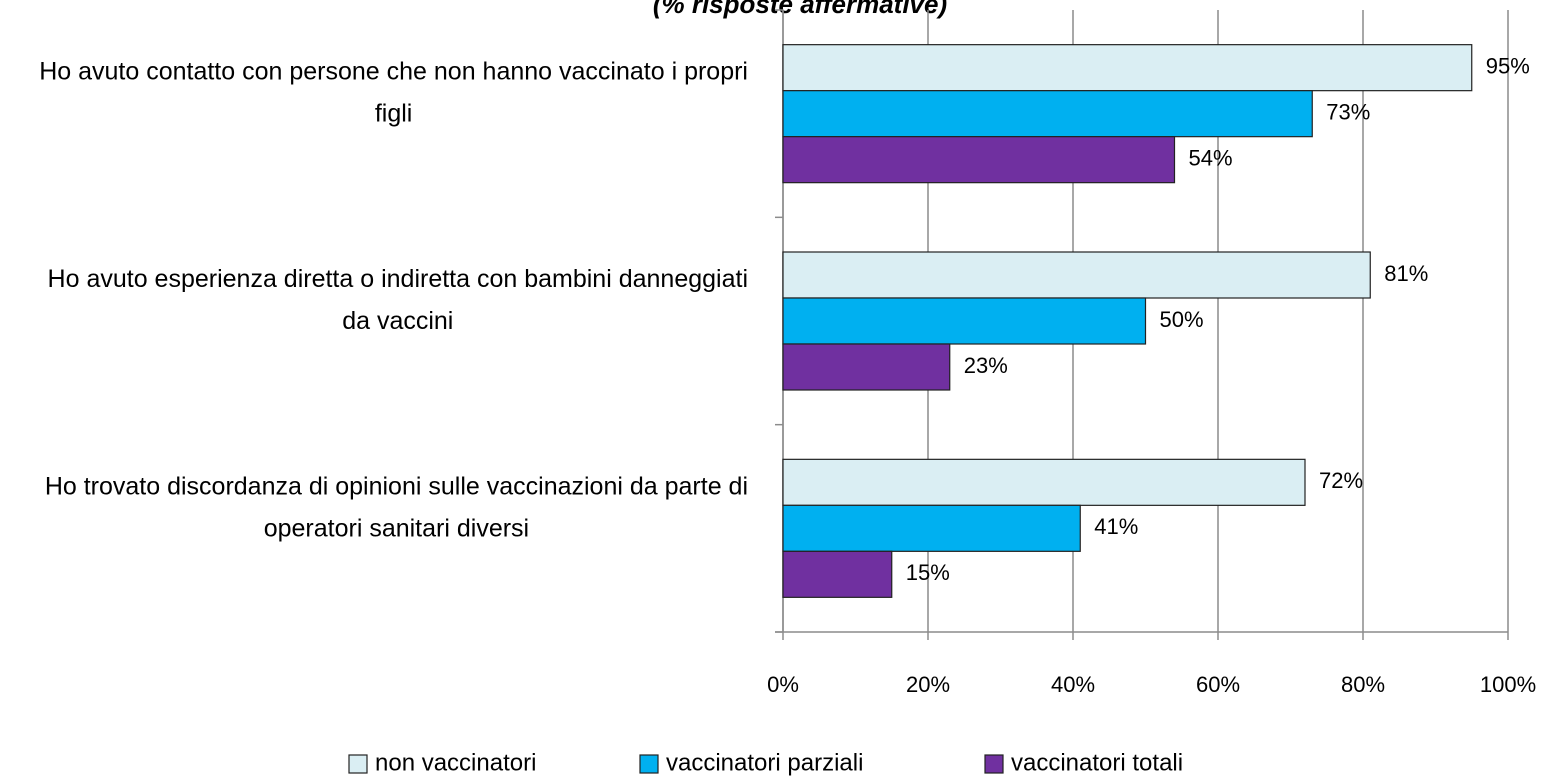 The image size is (1553, 781). Describe the element at coordinates (1363, 684) in the screenshot. I see `x-tick-label: 80%` at that location.